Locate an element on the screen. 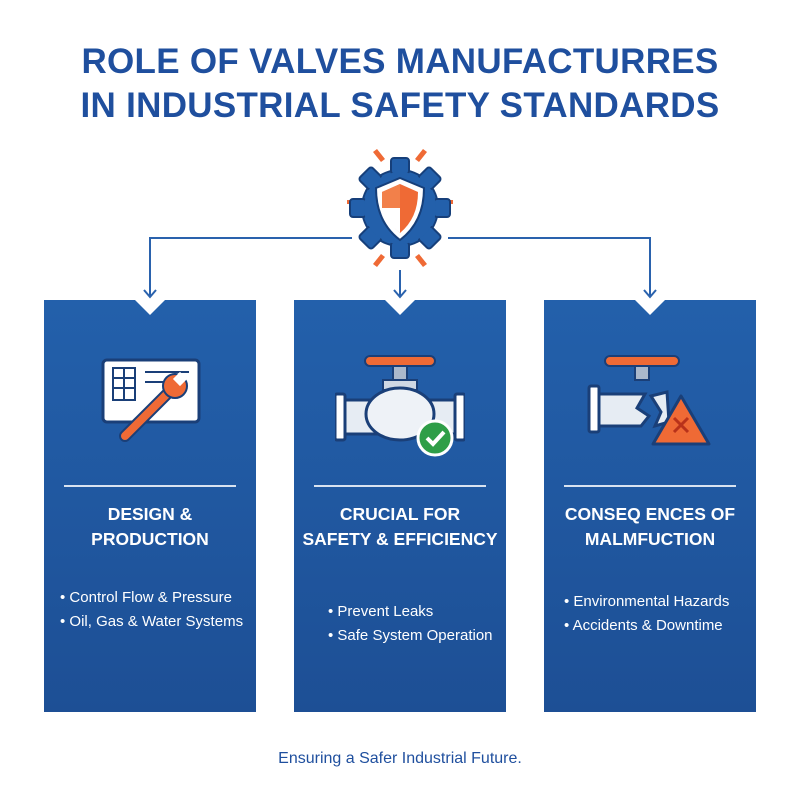  bullet-item: Control Flow & Pressure is located at coordinates (156, 598).